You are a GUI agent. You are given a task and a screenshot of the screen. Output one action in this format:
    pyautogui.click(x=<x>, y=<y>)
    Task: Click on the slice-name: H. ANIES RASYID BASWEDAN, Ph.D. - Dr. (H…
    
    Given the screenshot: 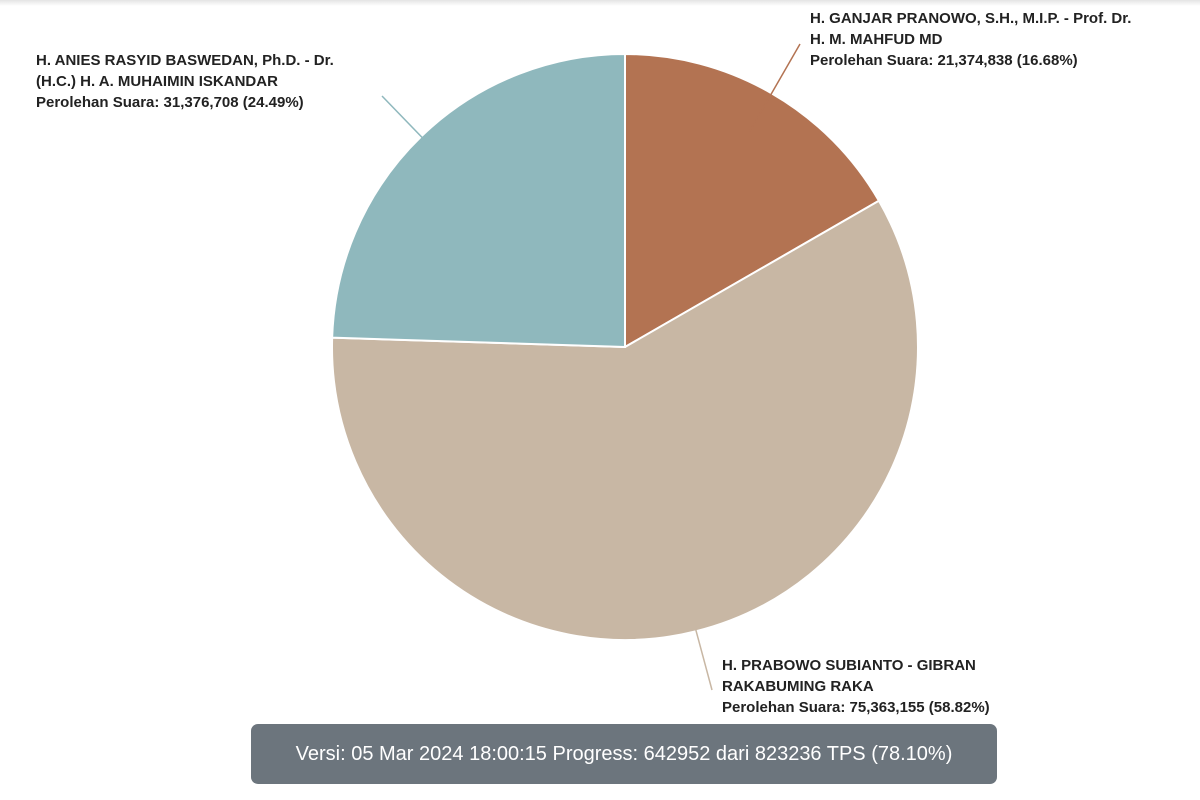 What is the action you would take?
    pyautogui.click(x=185, y=71)
    